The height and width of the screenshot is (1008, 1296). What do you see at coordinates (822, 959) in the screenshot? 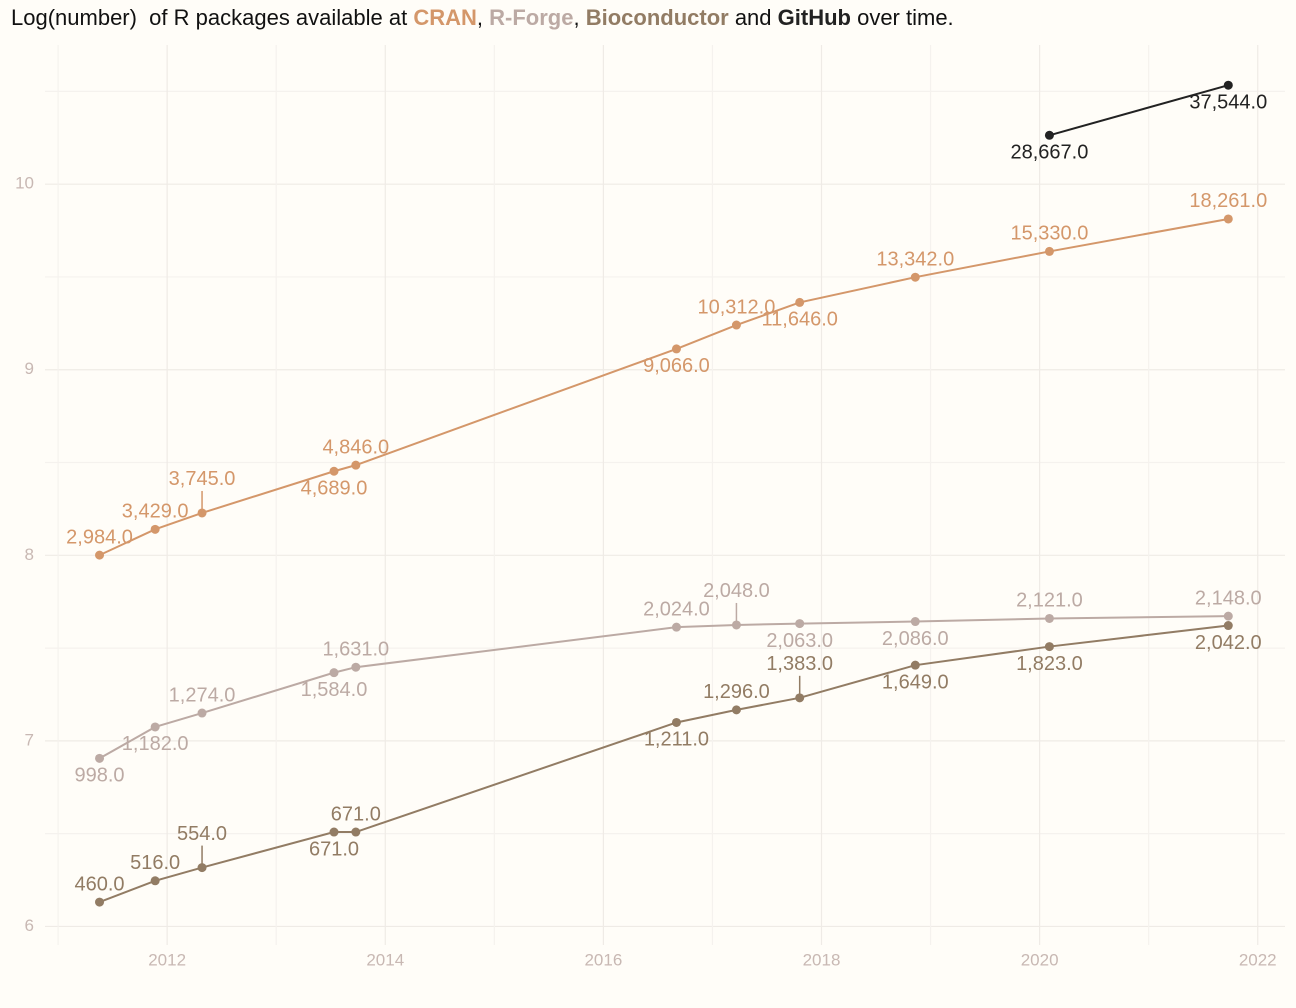
I see `x-tick-label: 2018` at bounding box center [822, 959].